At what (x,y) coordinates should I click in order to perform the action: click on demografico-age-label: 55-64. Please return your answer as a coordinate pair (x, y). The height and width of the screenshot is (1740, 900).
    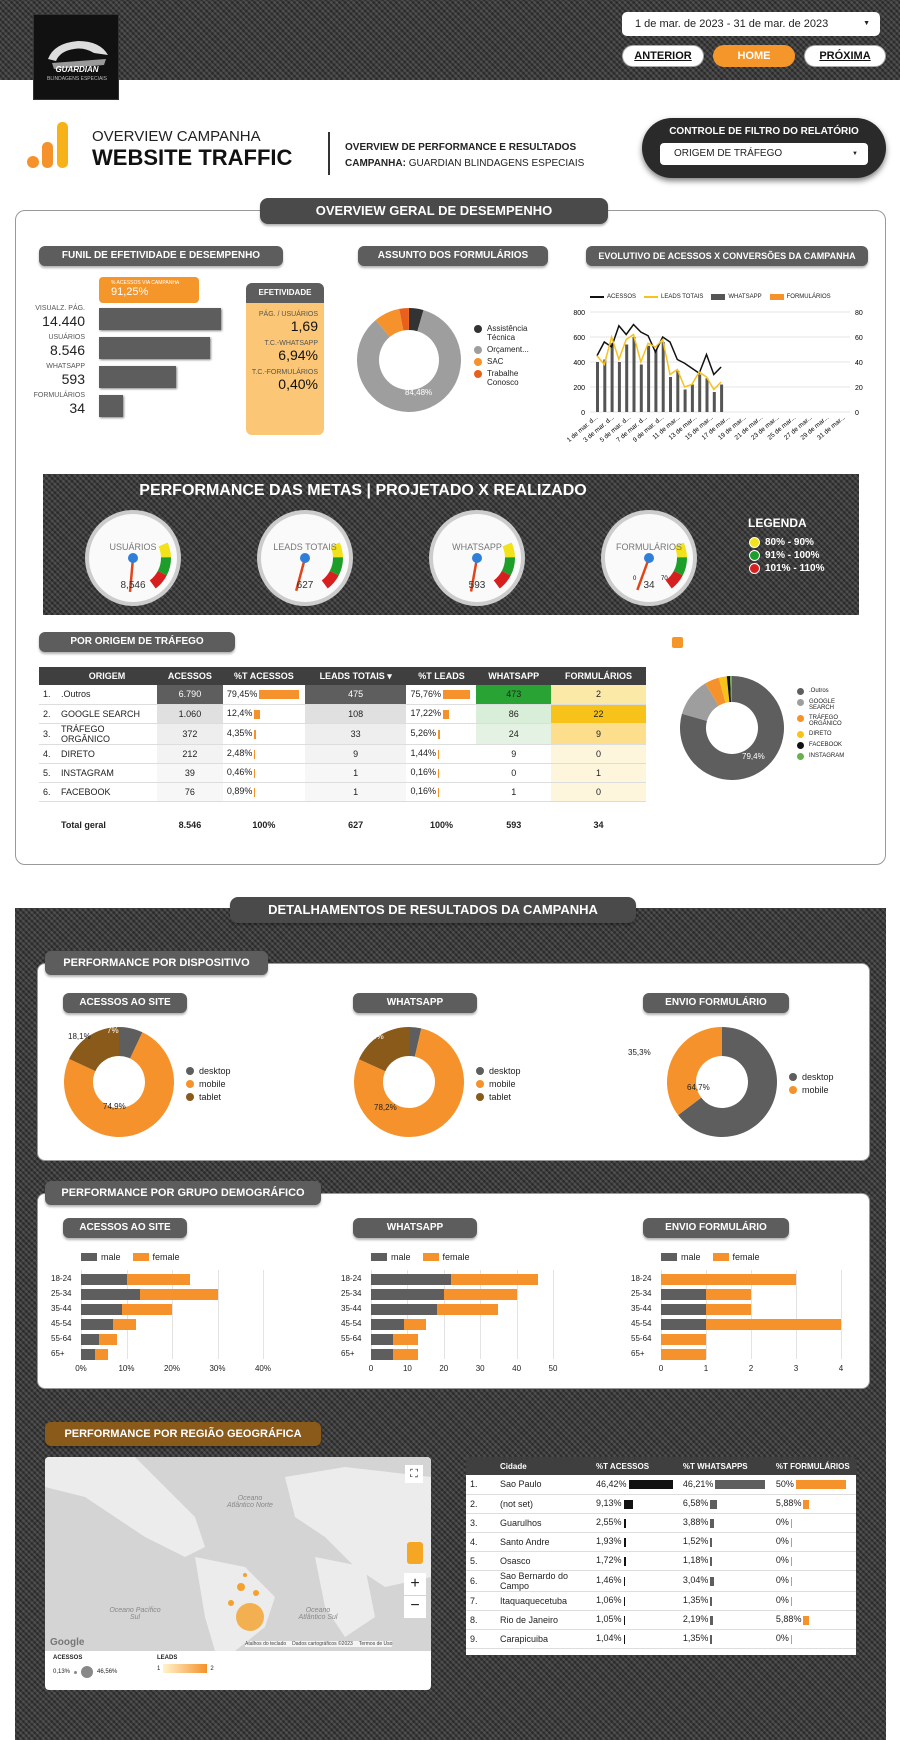
    Looking at the image, I should click on (351, 1338).